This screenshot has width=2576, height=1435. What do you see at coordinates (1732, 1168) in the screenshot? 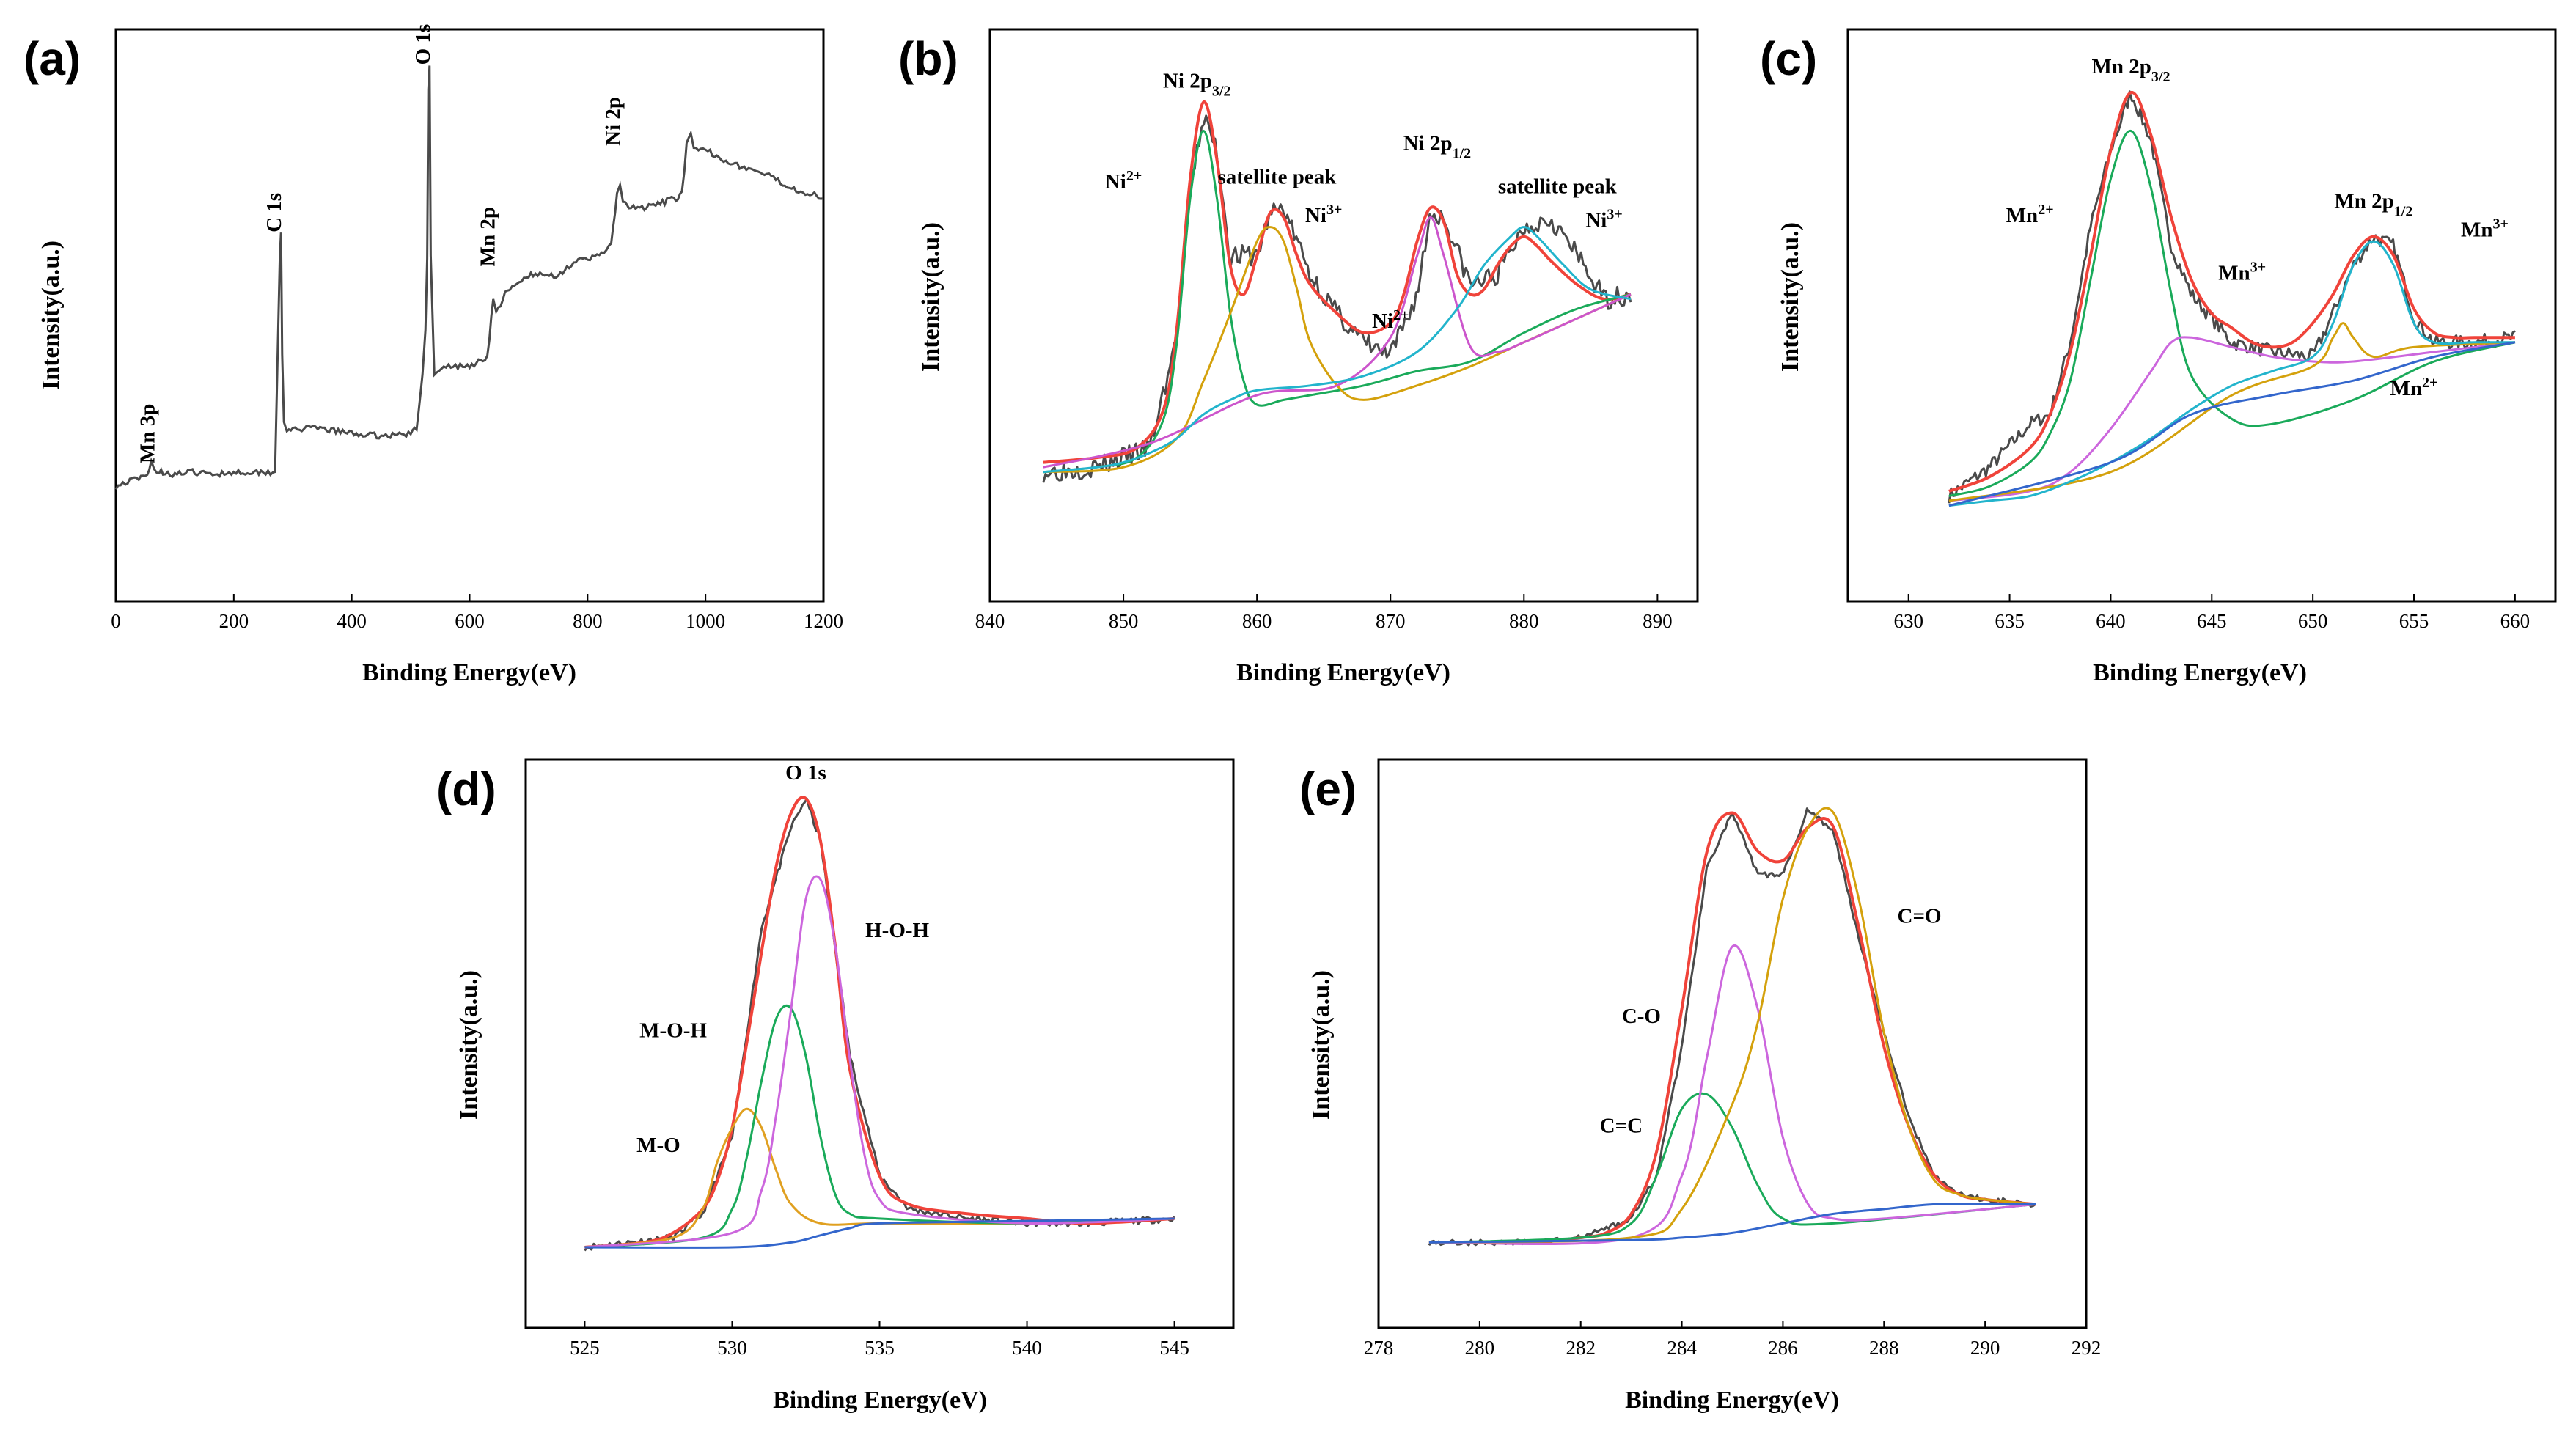
I see `series-line-c-c` at bounding box center [1732, 1168].